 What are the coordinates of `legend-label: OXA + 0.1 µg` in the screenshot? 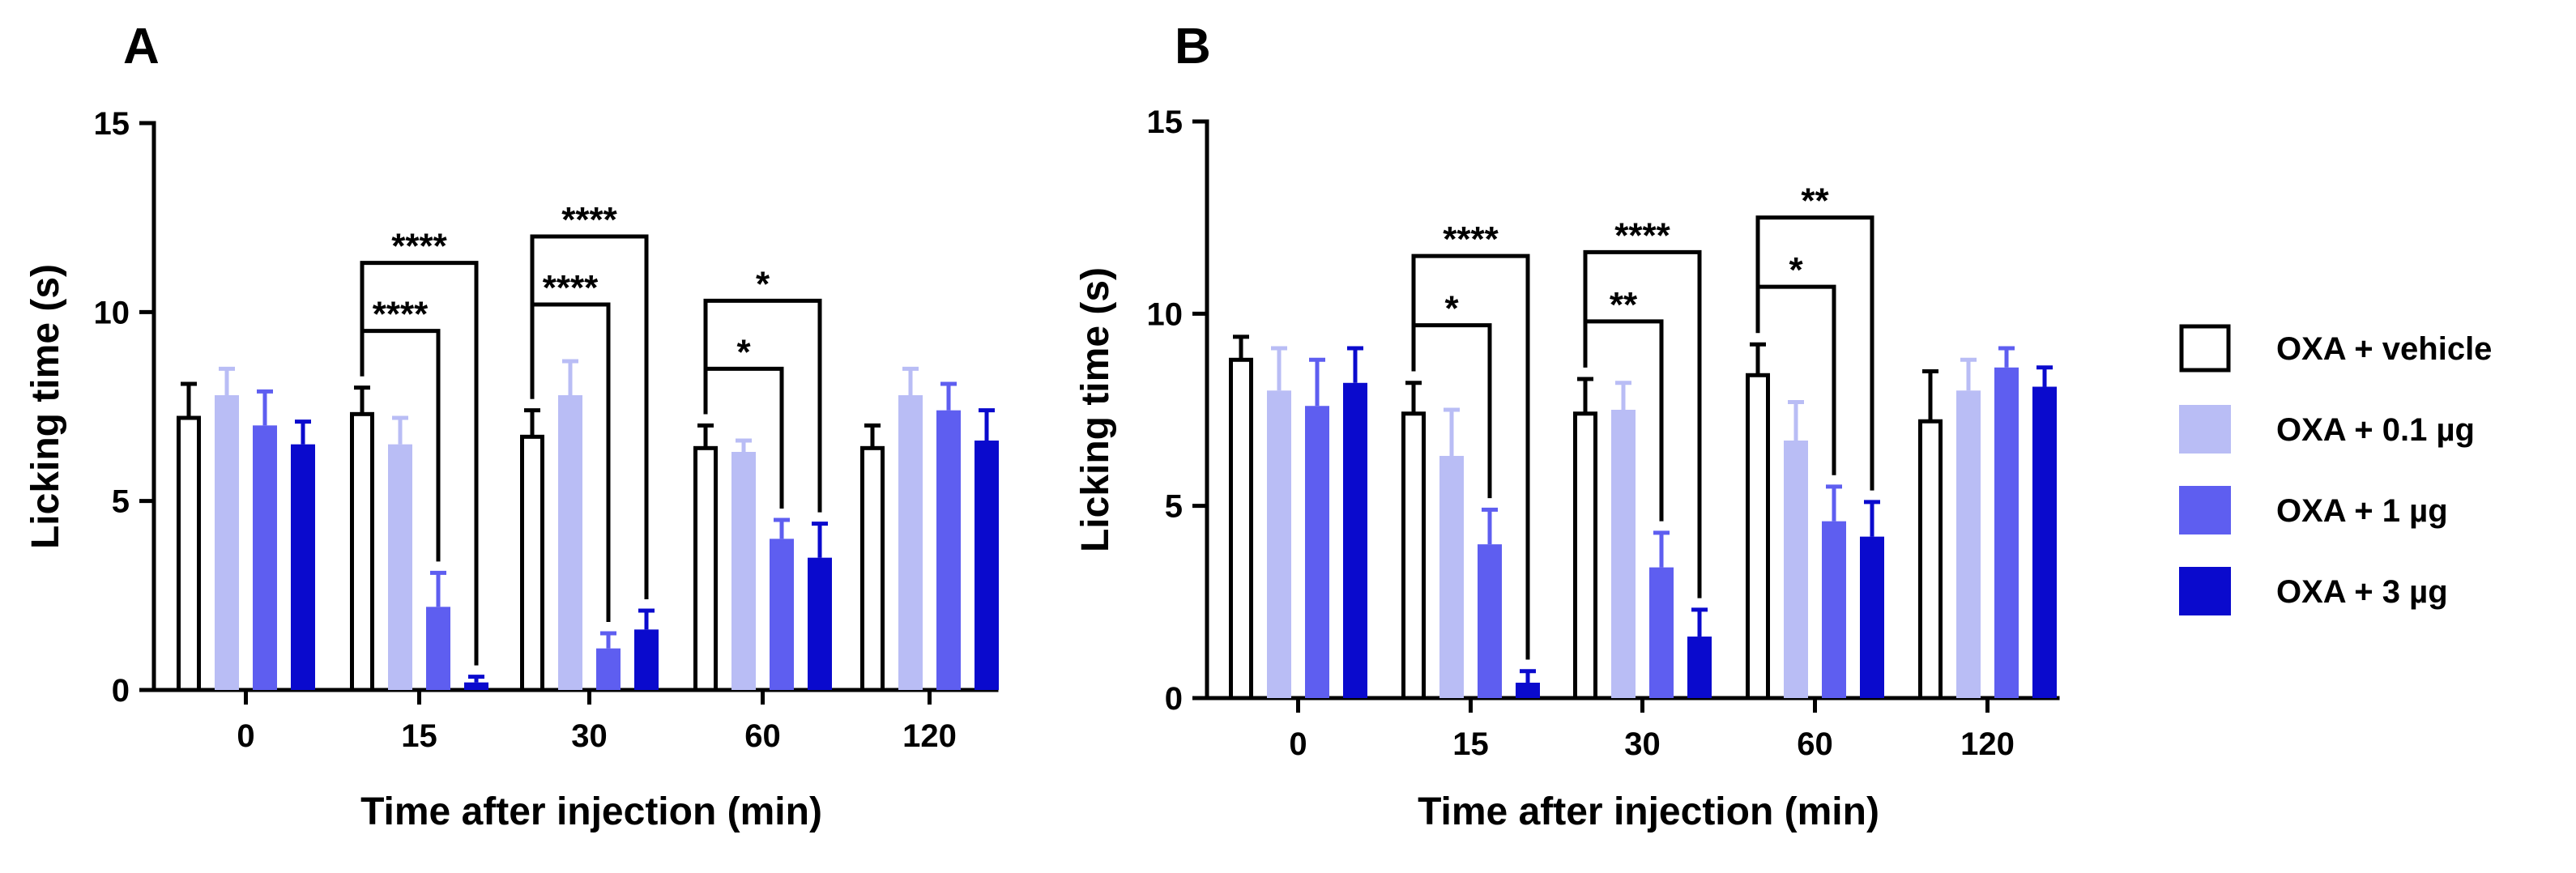 It's located at (2375, 430).